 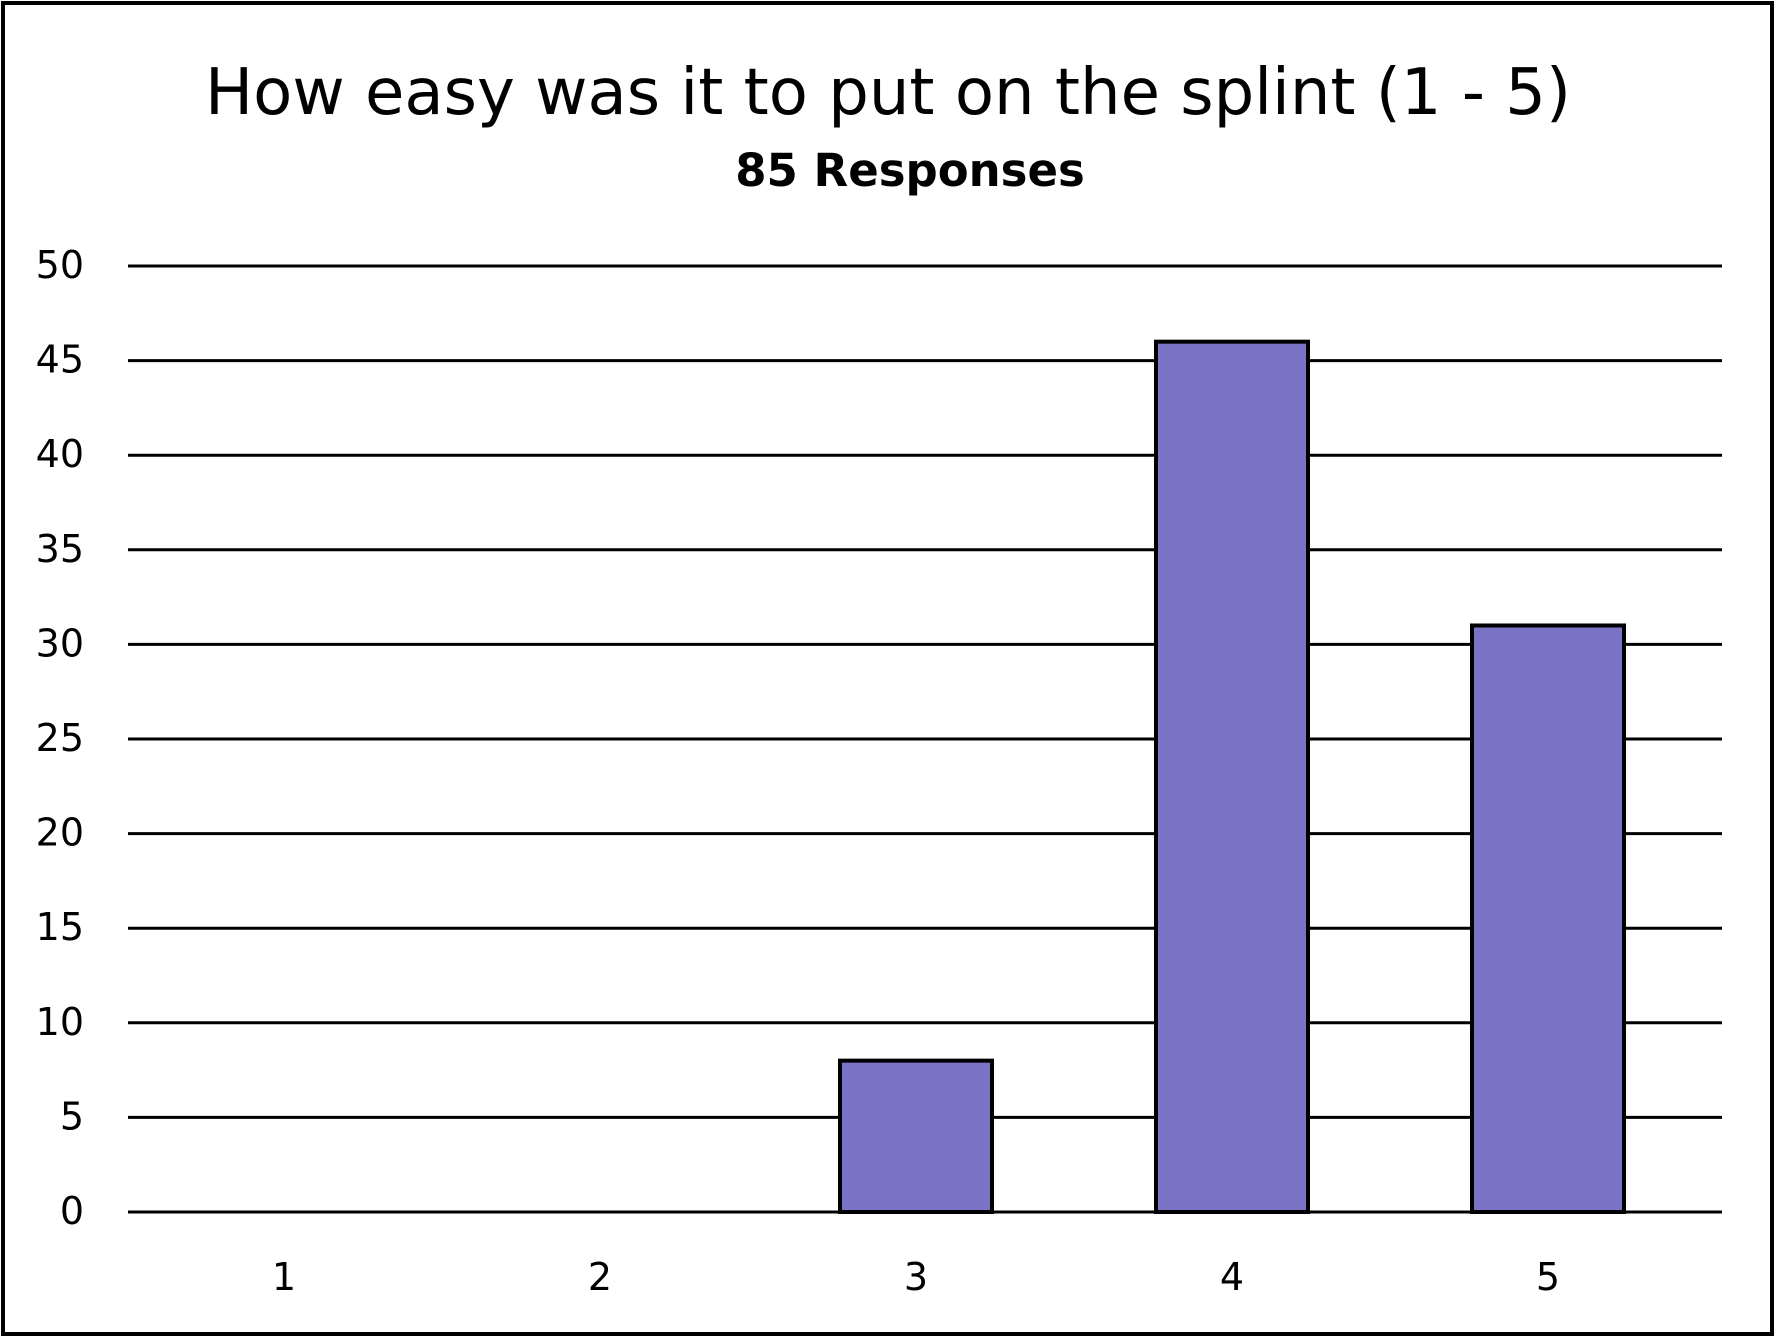 What do you see at coordinates (284, 1277) in the screenshot?
I see `x-tick-label: 1` at bounding box center [284, 1277].